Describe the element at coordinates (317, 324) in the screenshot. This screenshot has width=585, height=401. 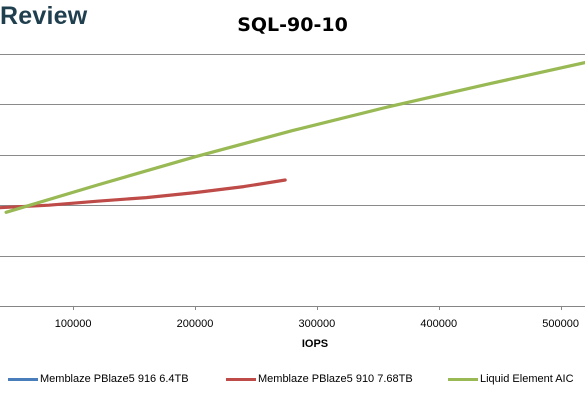
I see `x-tick-label: 300000` at that location.